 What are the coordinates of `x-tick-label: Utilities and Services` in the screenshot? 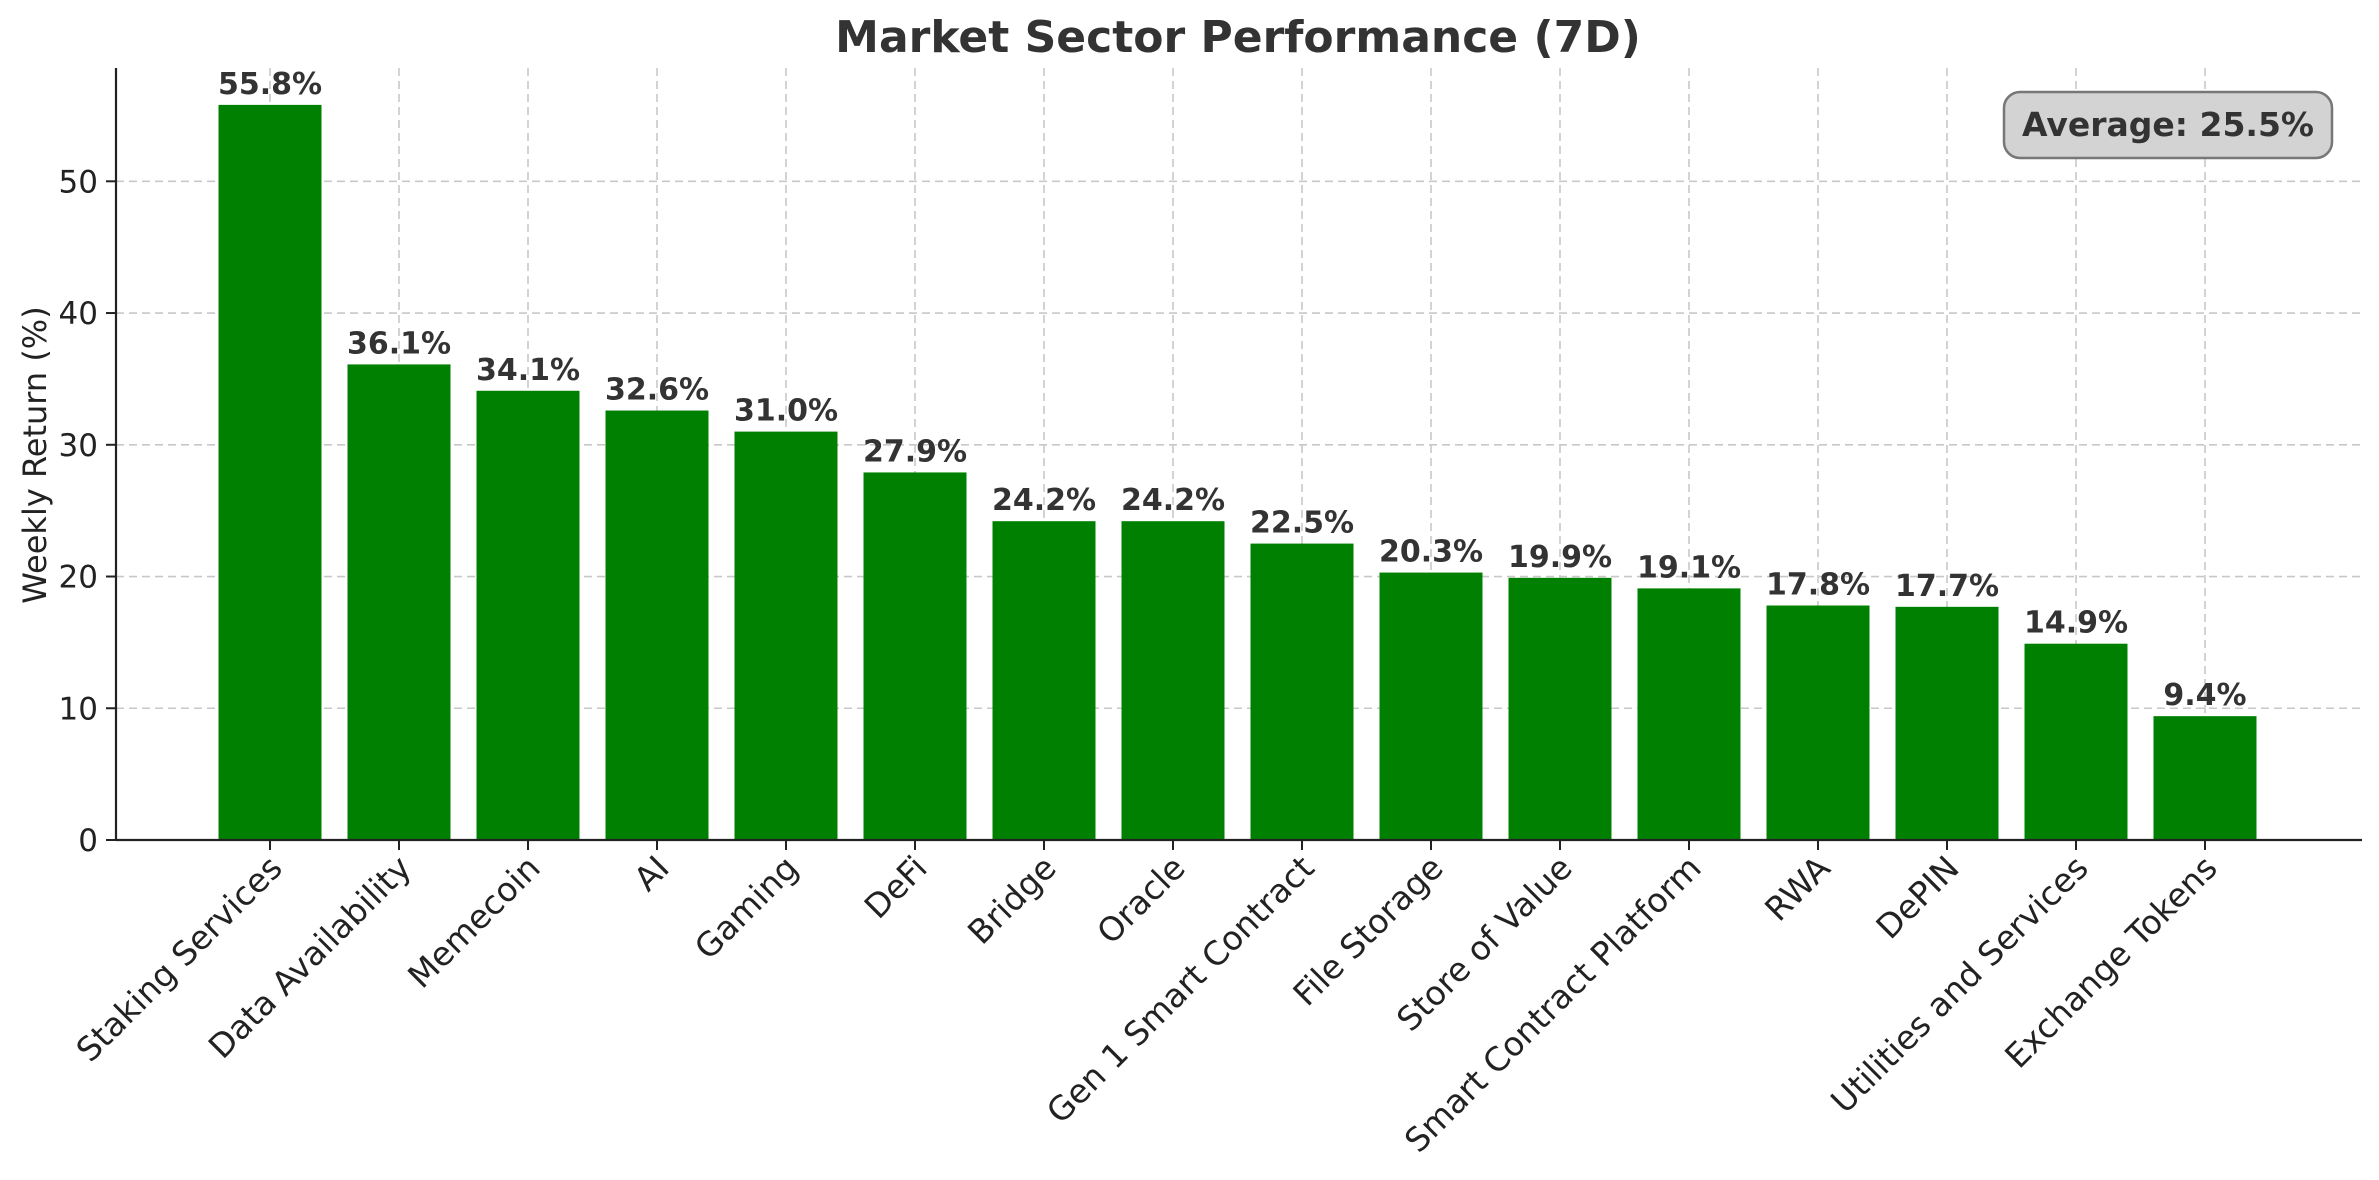 It's located at (1959, 984).